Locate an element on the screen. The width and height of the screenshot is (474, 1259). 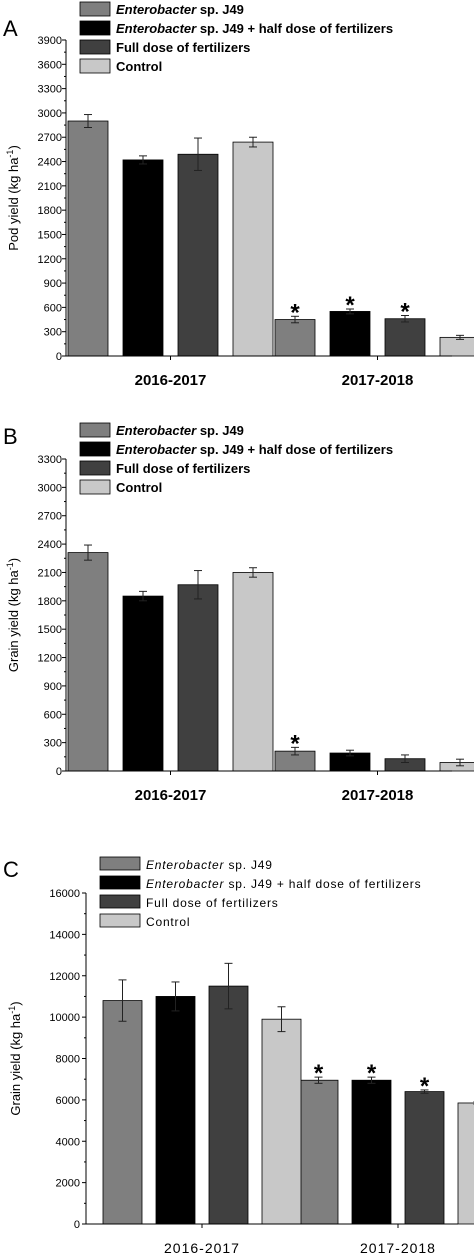
panel-letter: C is located at coordinates (11, 869).